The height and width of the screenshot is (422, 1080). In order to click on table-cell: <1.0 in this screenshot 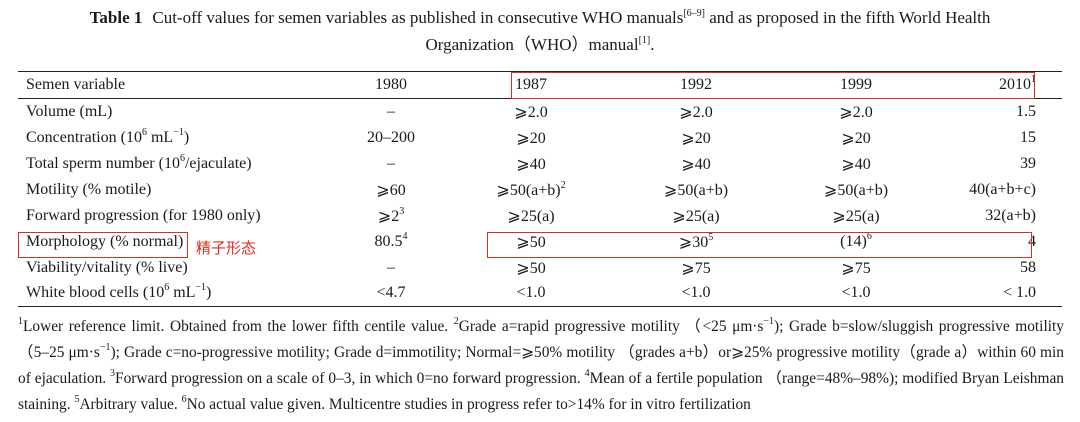, I will do `click(856, 293)`.